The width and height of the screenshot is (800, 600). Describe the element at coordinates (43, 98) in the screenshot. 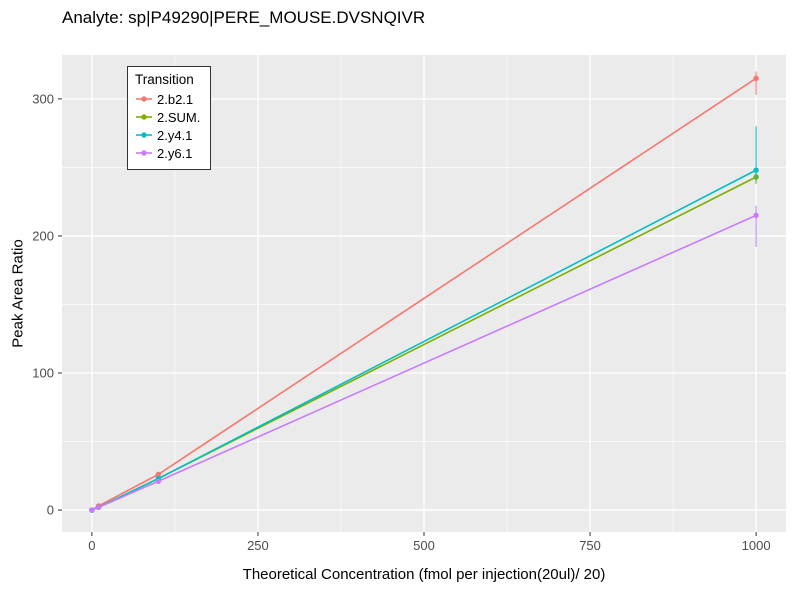

I see `y-tick-label: 300` at that location.